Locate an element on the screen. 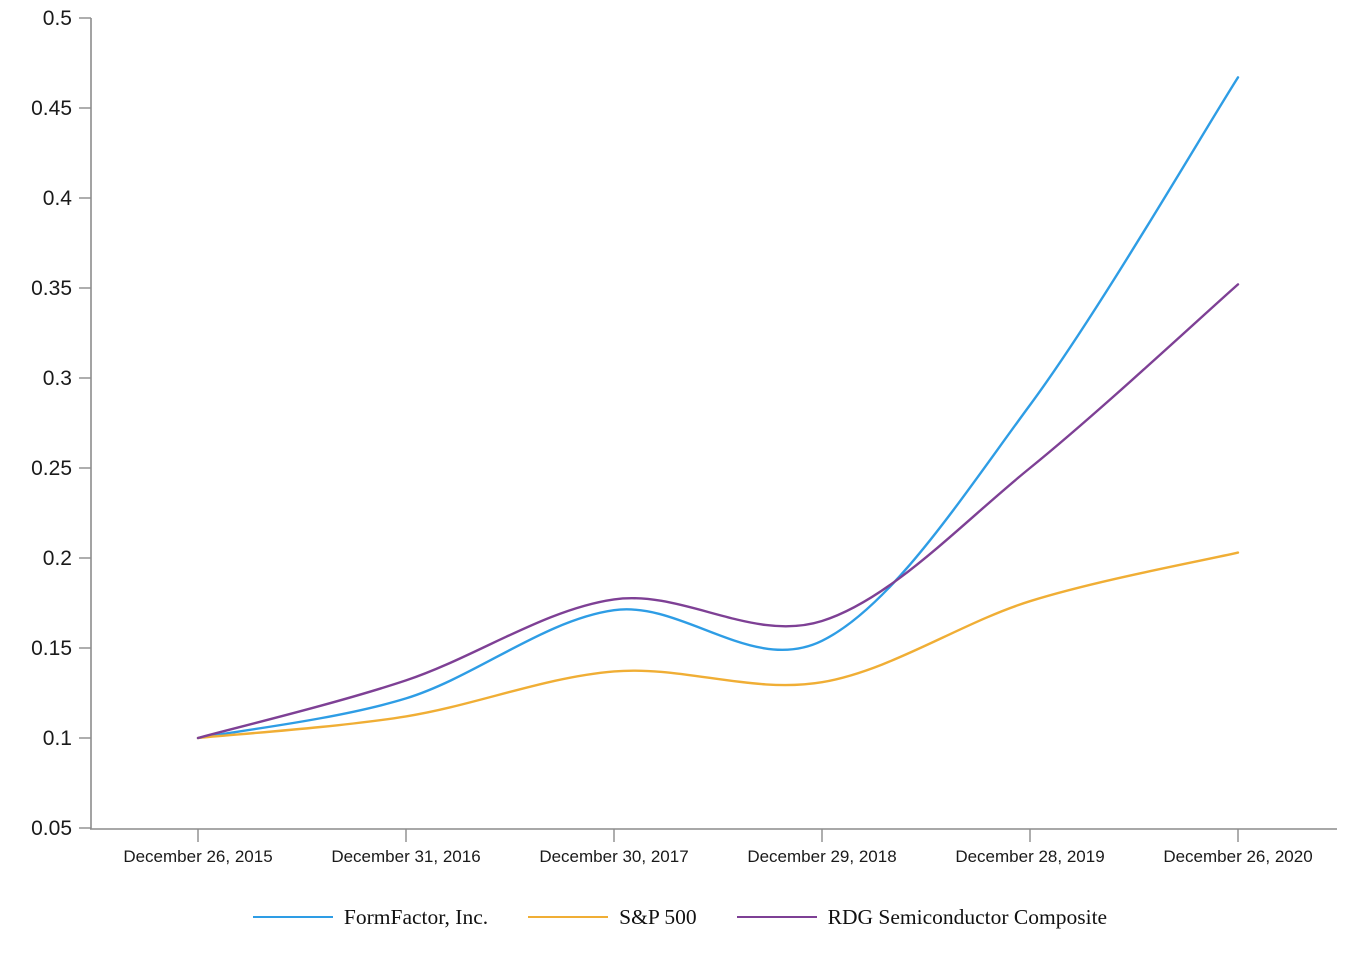 The height and width of the screenshot is (960, 1360). x-tick-label: December 30, 2017 is located at coordinates (613, 856).